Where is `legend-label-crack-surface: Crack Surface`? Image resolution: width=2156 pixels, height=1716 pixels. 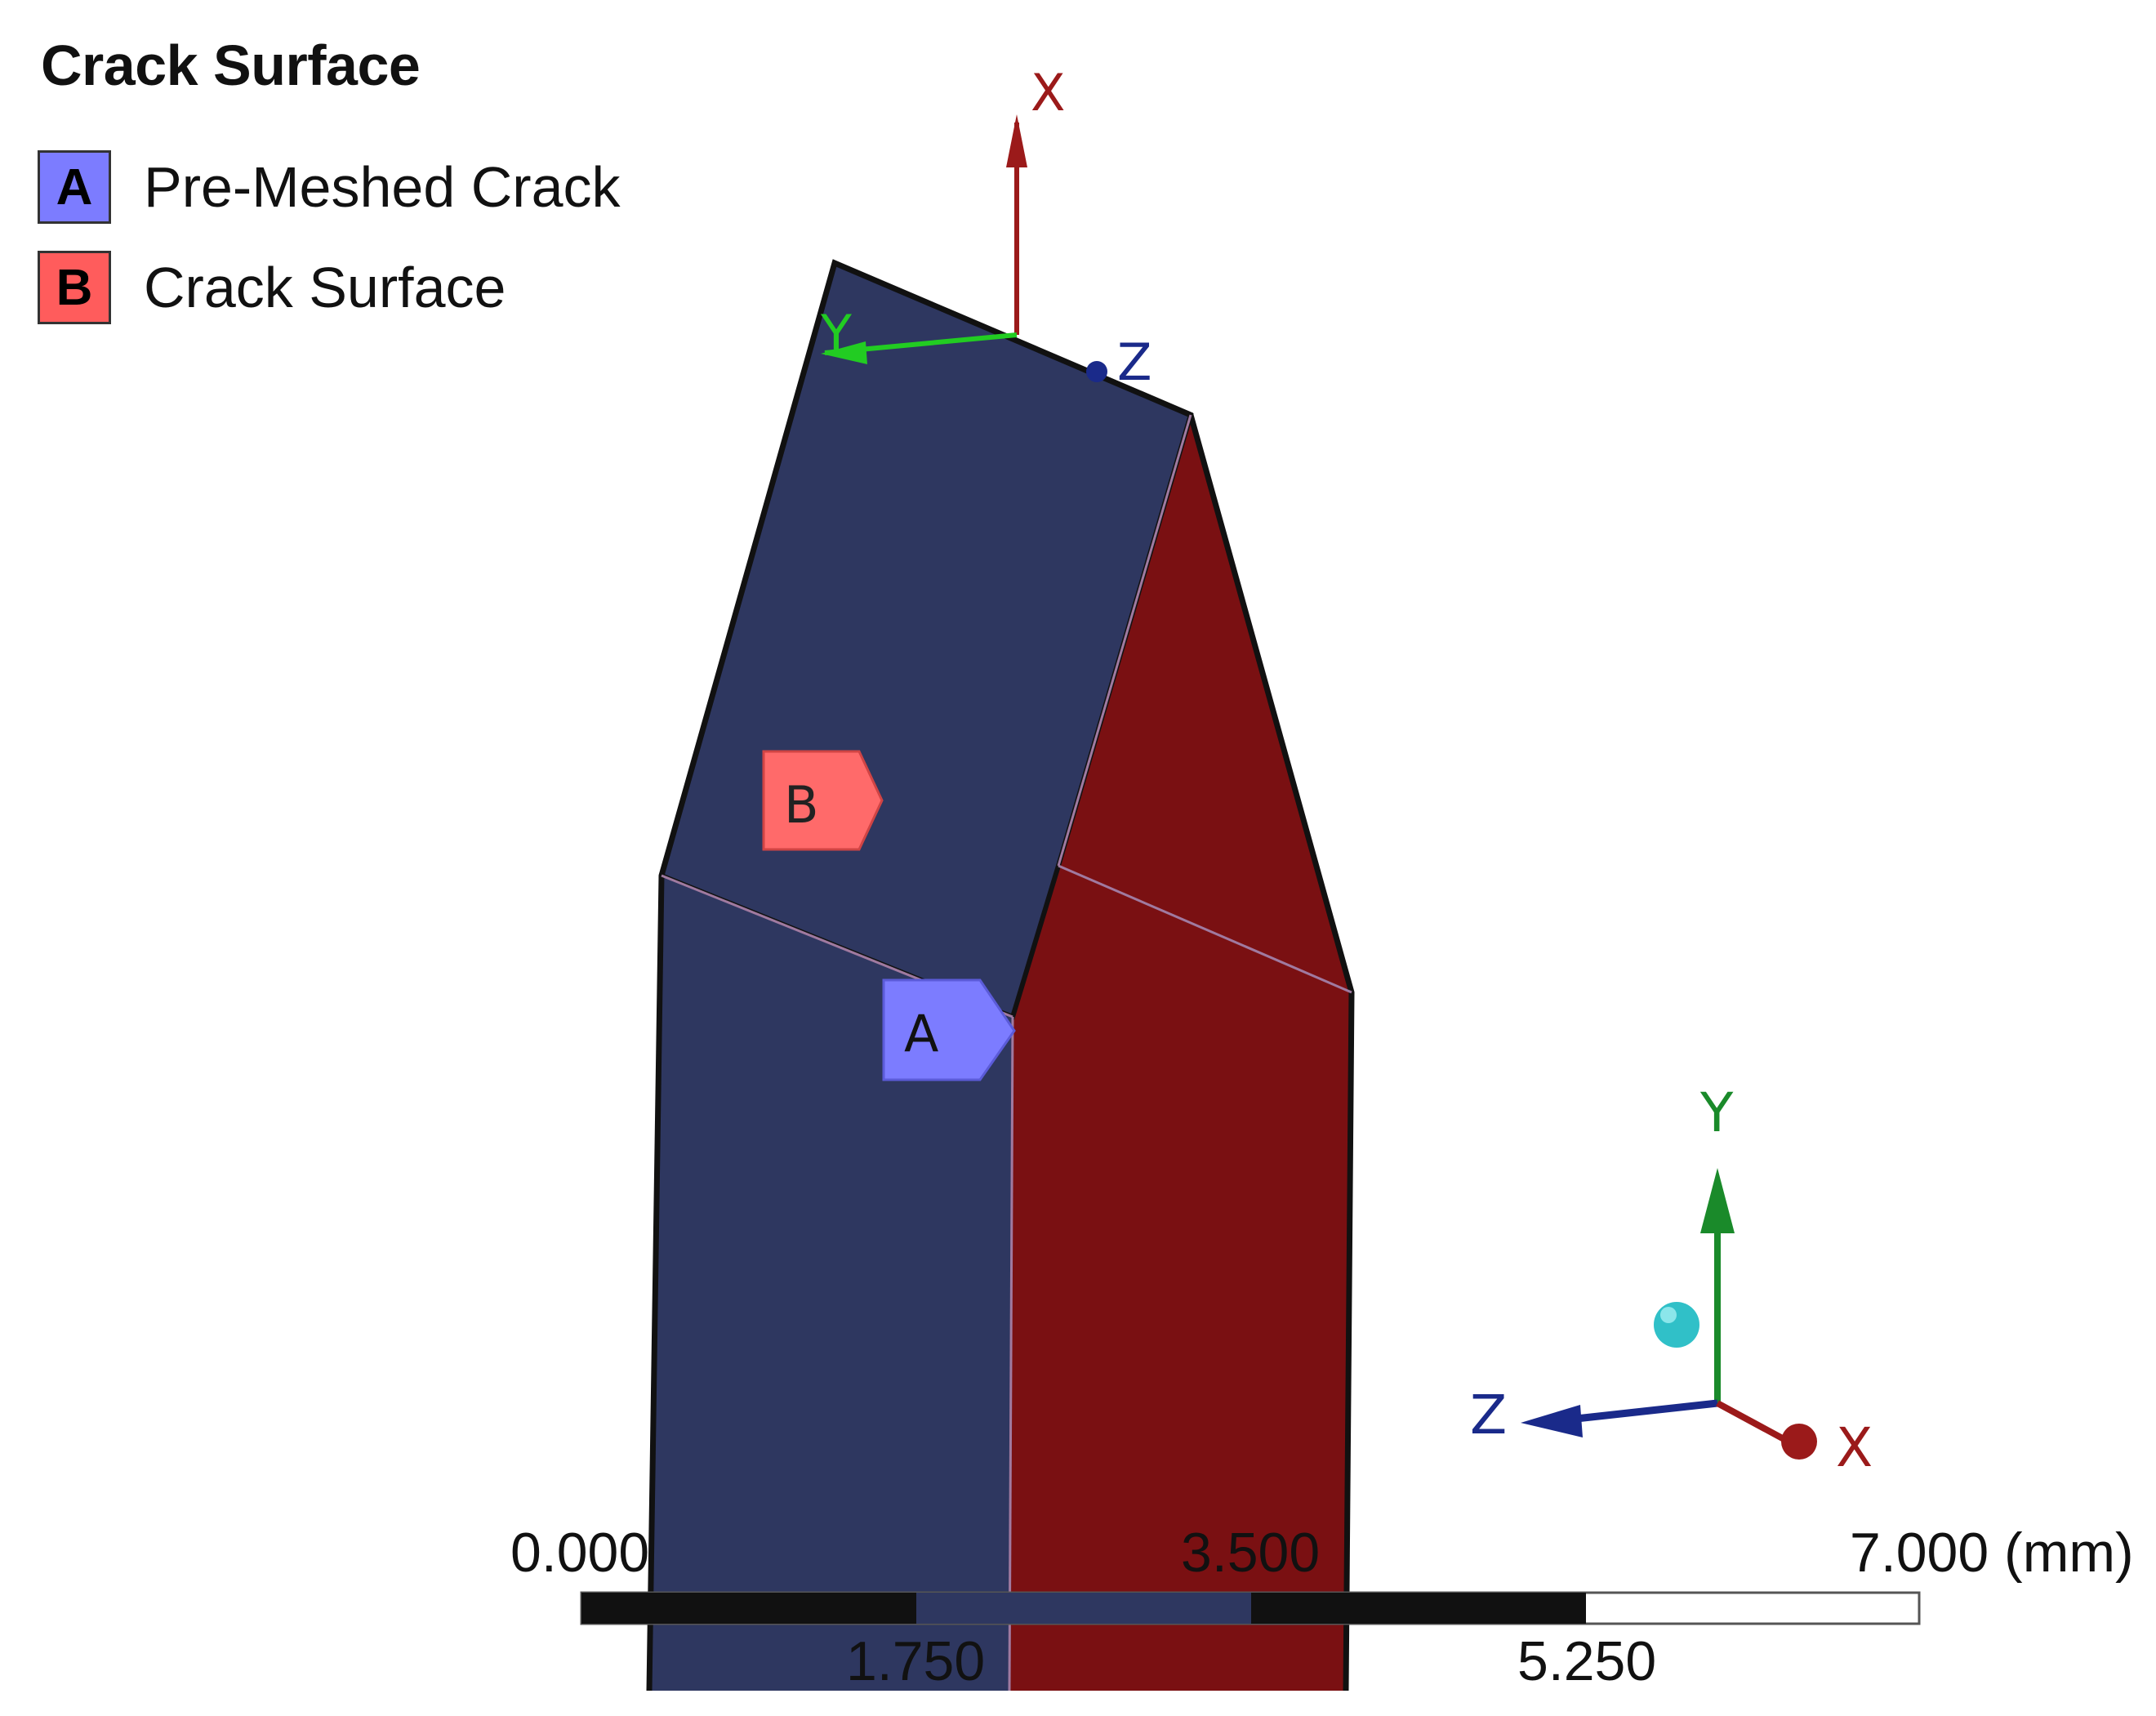
legend-label-crack-surface: Crack Surface is located at coordinates (325, 287).